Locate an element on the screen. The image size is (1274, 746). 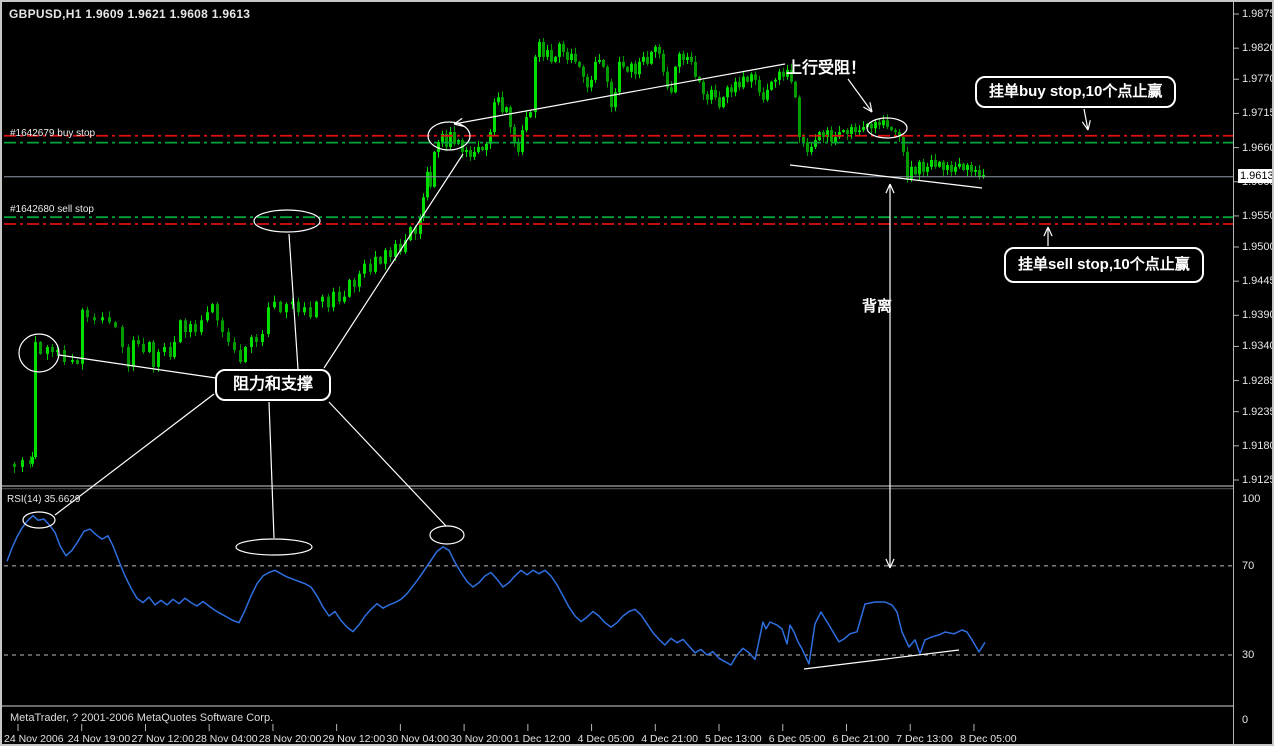
time-axis-label: 6 Dec 21:00 is located at coordinates (861, 739).